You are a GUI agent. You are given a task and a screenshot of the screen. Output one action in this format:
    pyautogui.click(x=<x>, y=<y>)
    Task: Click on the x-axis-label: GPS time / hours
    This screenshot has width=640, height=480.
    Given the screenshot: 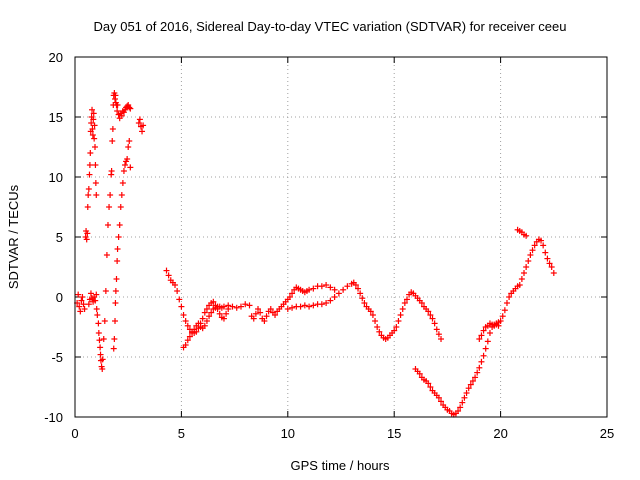 What is the action you would take?
    pyautogui.click(x=340, y=465)
    